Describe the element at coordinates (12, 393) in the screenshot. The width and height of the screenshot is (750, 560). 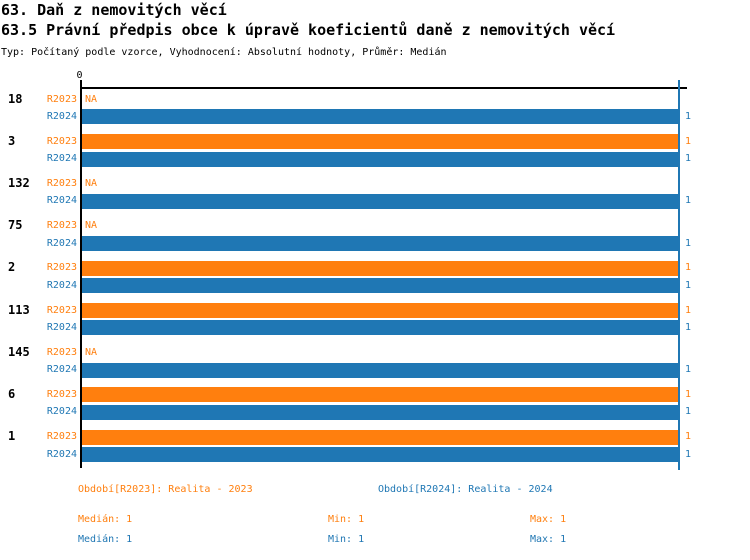
I see `category-label: 6` at that location.